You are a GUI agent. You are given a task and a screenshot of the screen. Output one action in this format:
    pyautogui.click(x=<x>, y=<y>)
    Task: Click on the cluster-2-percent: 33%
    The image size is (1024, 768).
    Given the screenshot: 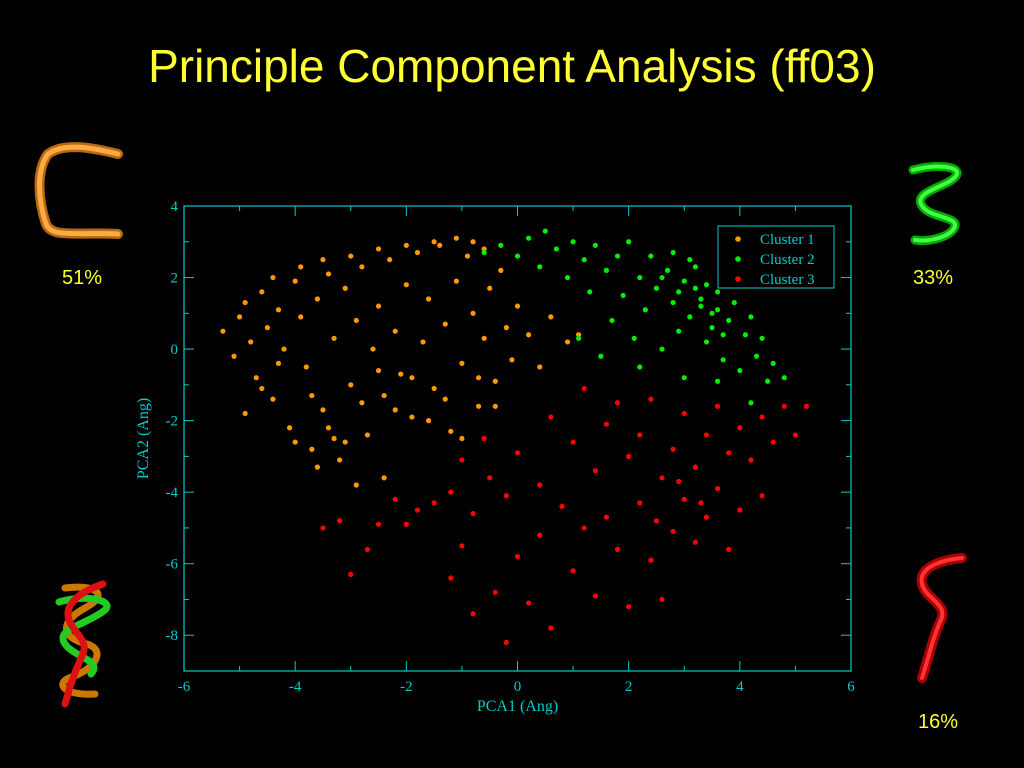 What is the action you would take?
    pyautogui.click(x=933, y=278)
    